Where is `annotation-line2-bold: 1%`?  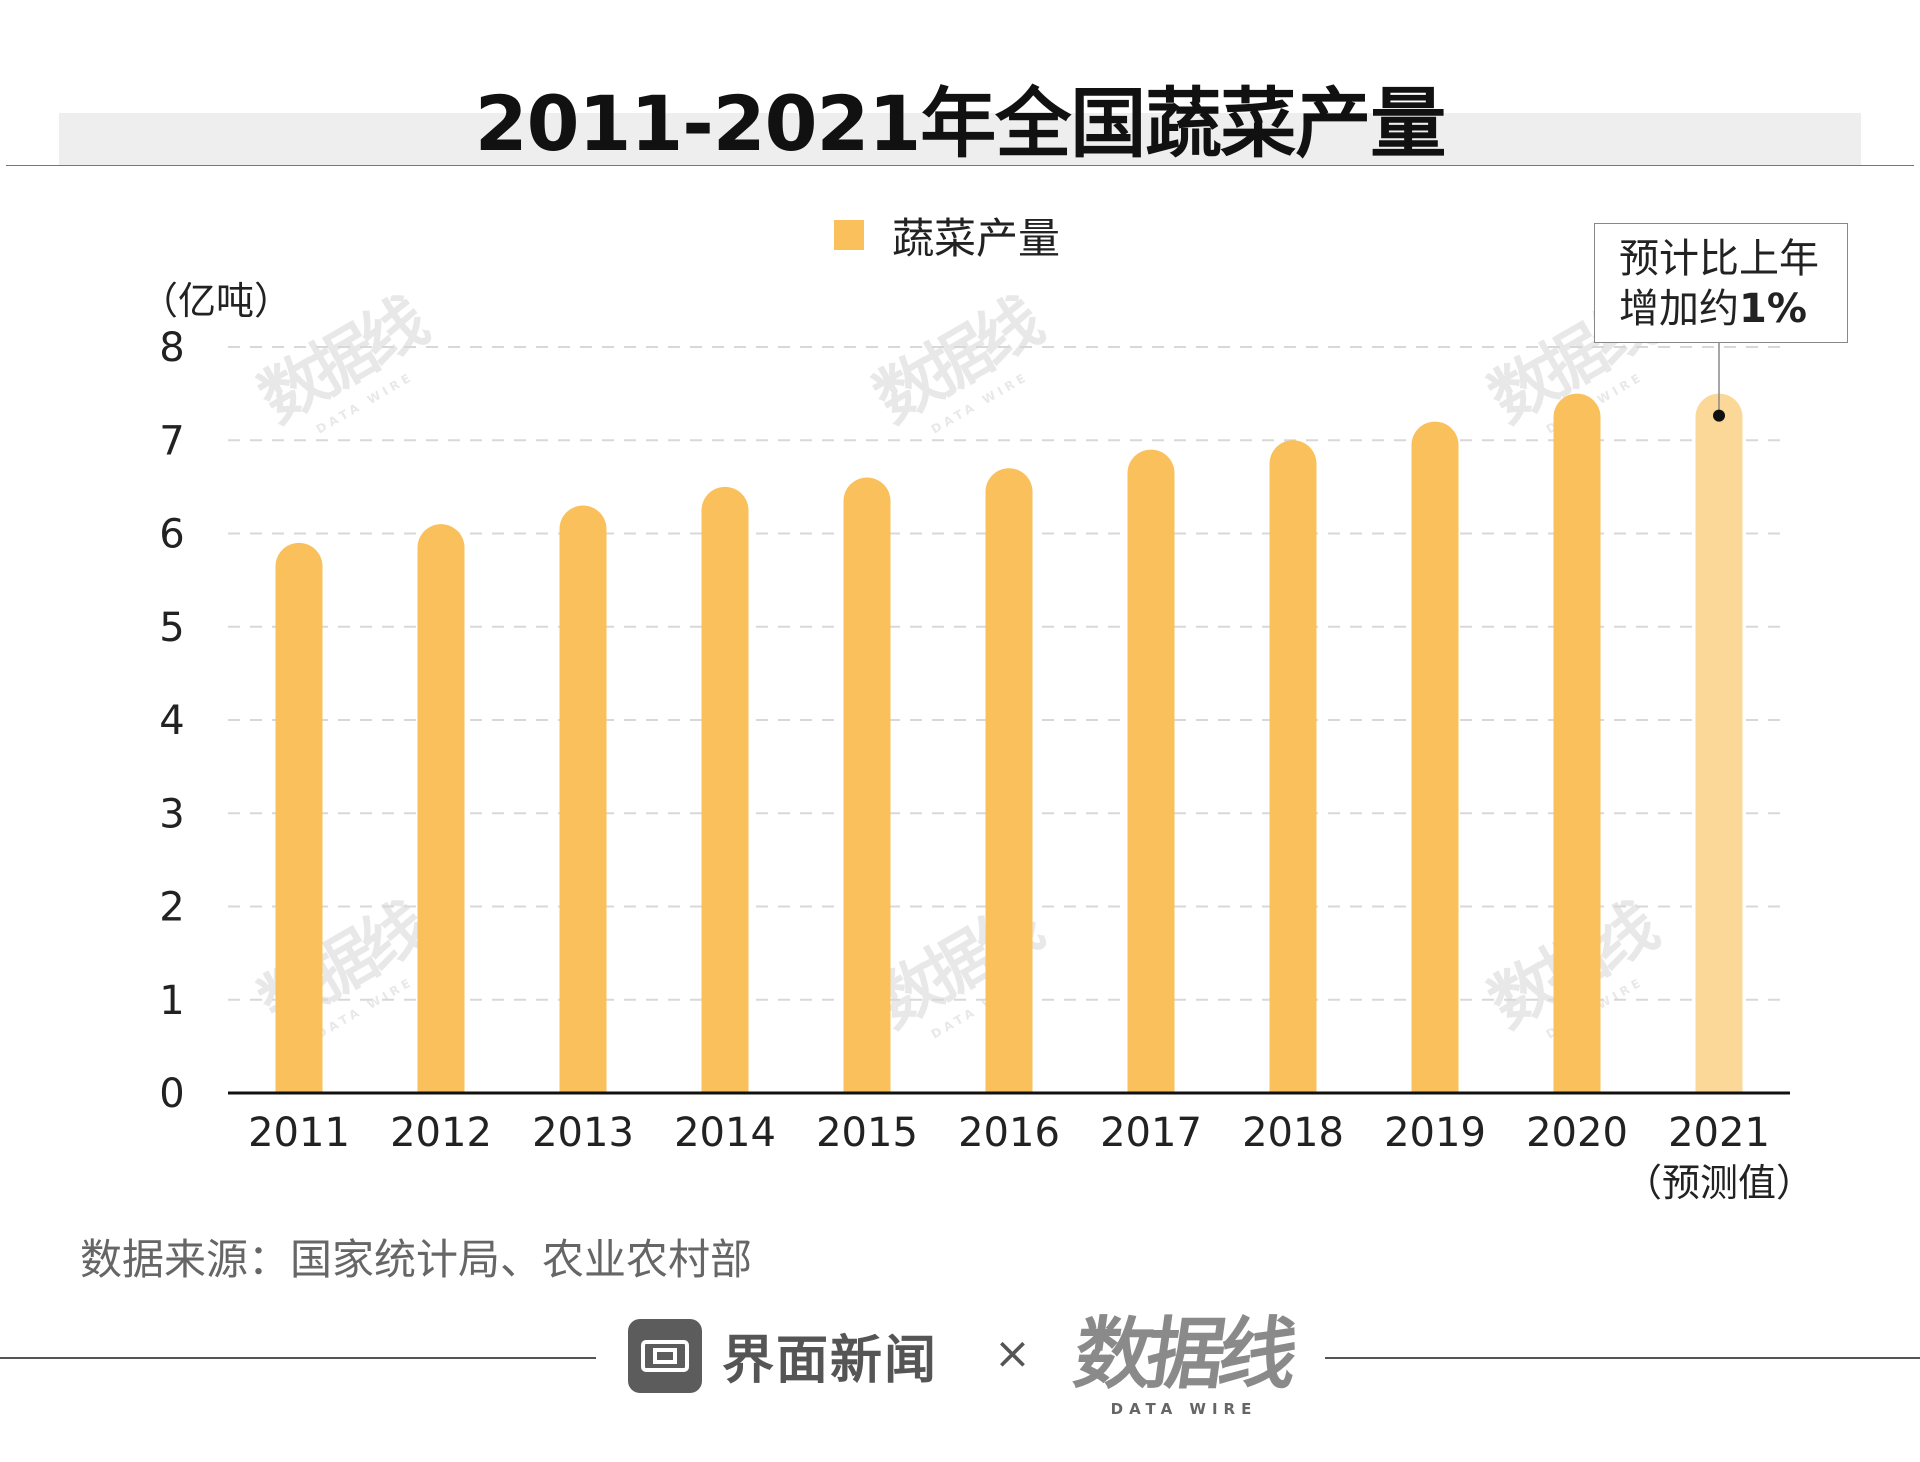
annotation-line2-bold: 1% is located at coordinates (1773, 309).